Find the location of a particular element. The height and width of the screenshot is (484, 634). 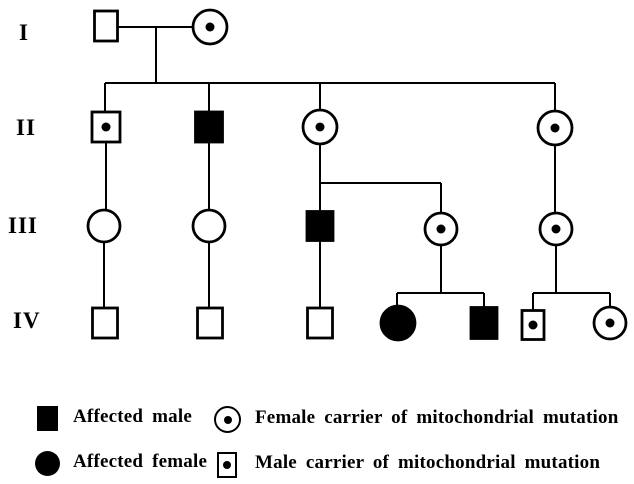

individual-II-1-carrier-male is located at coordinates (106, 127).